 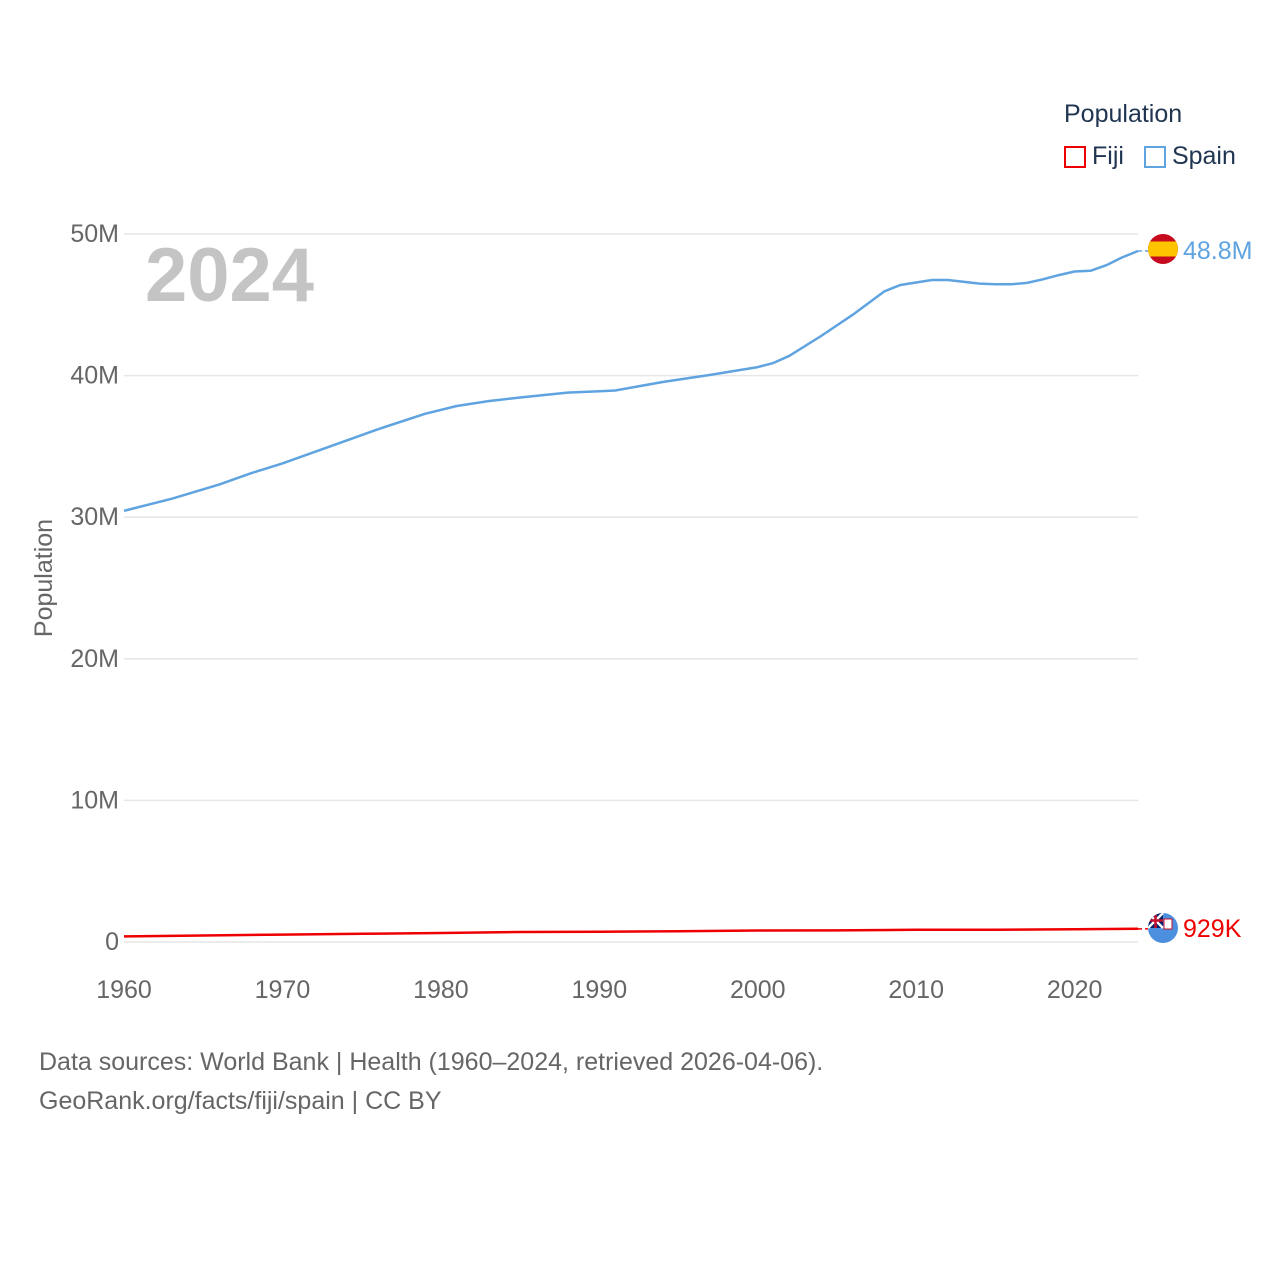 What do you see at coordinates (94, 517) in the screenshot?
I see `y-tick-label: 30M` at bounding box center [94, 517].